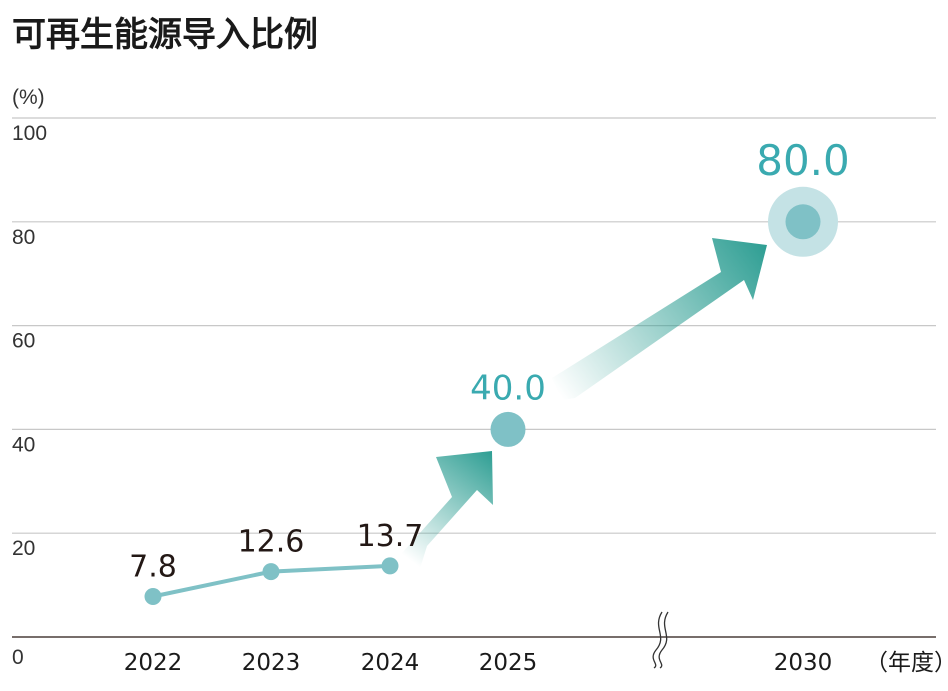 The height and width of the screenshot is (691, 948). Describe the element at coordinates (153, 663) in the screenshot. I see `x-tick-label: 2022` at that location.